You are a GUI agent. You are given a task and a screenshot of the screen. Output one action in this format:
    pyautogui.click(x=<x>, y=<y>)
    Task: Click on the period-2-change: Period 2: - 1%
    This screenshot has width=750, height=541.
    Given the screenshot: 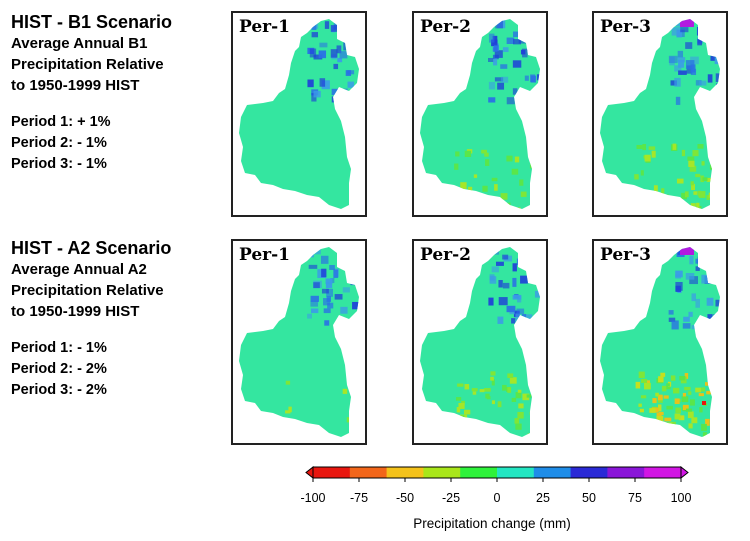 What is the action you would take?
    pyautogui.click(x=59, y=143)
    